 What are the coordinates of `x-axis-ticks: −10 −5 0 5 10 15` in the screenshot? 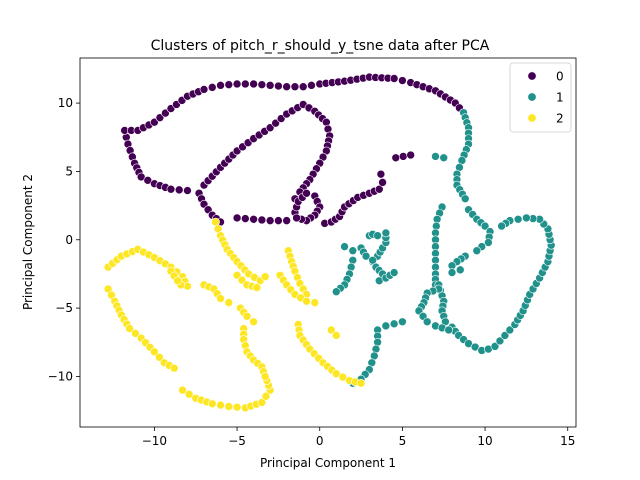 It's located at (358, 437).